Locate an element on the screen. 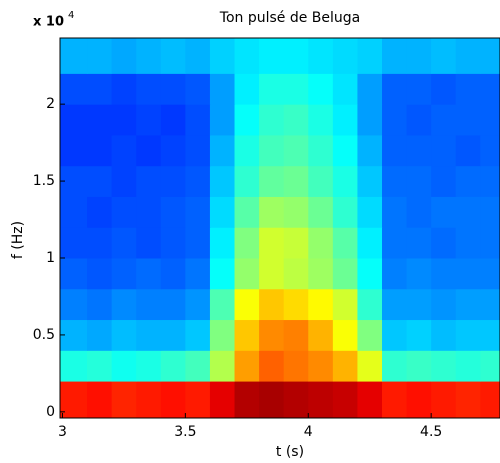 Image resolution: width=500 pixels, height=463 pixels. x-tick-label: 3.5 is located at coordinates (185, 432).